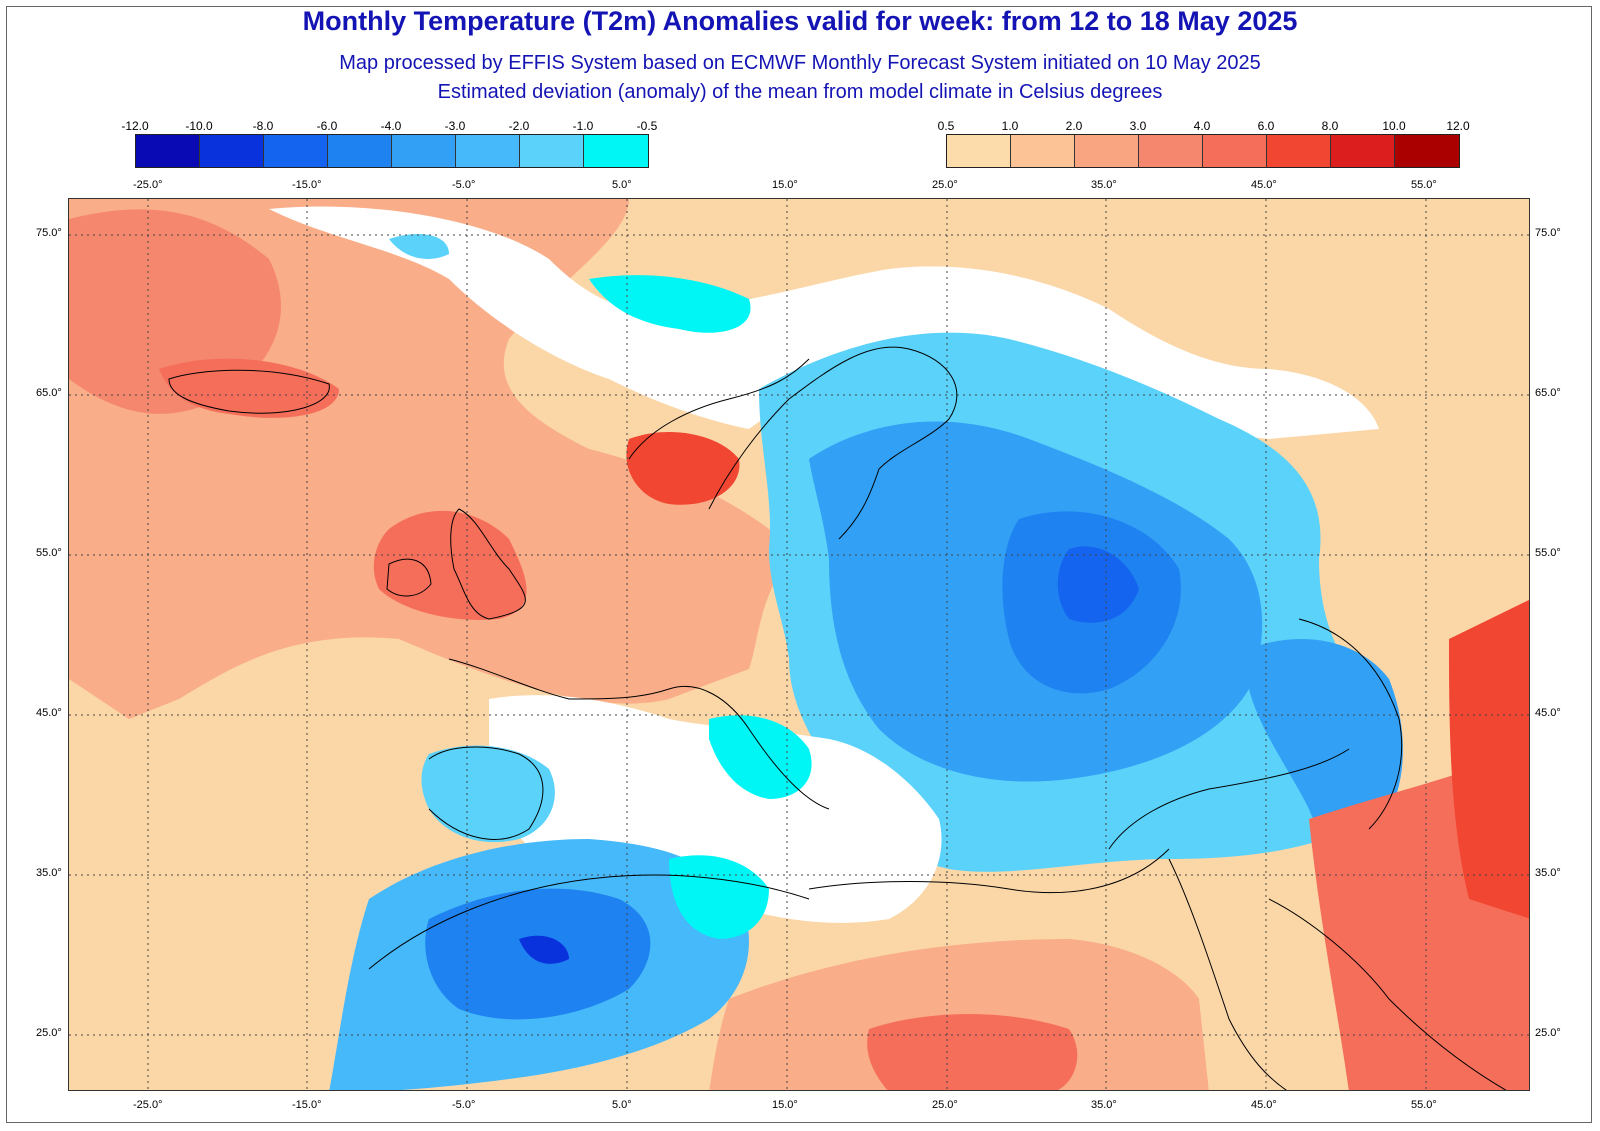 Image resolution: width=1600 pixels, height=1131 pixels. I want to click on british-isles-warm, so click(450, 565).